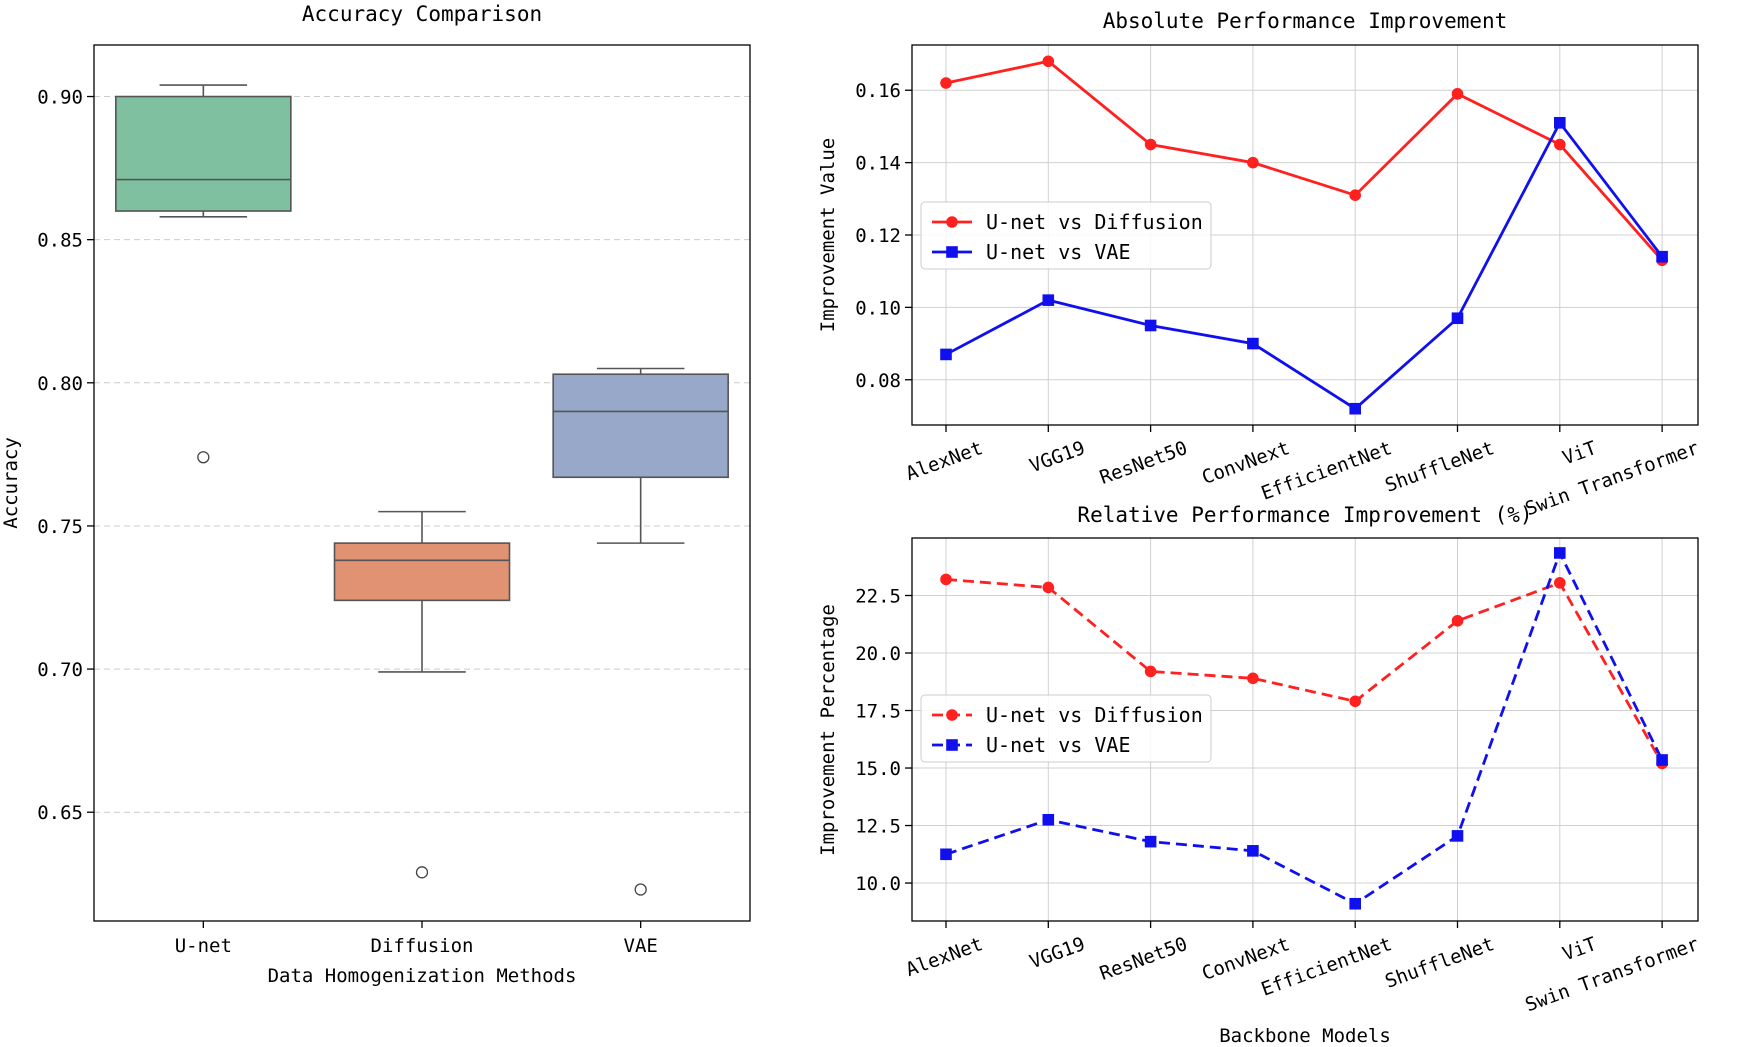  Describe the element at coordinates (878, 884) in the screenshot. I see `p3-ytick-label: 10.0` at that location.